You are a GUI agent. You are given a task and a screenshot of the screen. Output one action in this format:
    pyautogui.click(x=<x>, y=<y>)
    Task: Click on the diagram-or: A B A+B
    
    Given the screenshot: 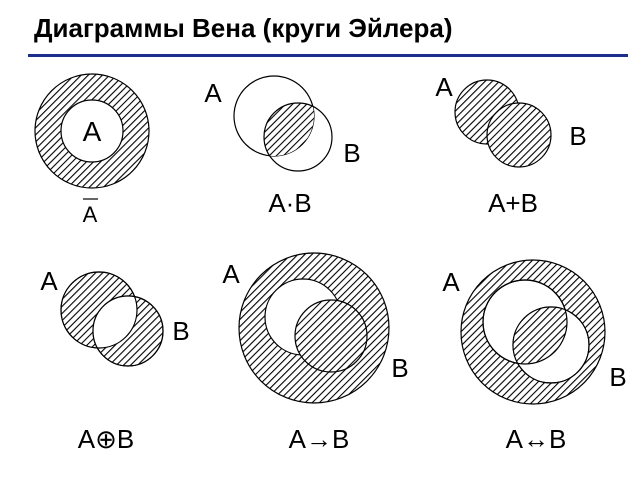 What is the action you would take?
    pyautogui.click(x=510, y=145)
    